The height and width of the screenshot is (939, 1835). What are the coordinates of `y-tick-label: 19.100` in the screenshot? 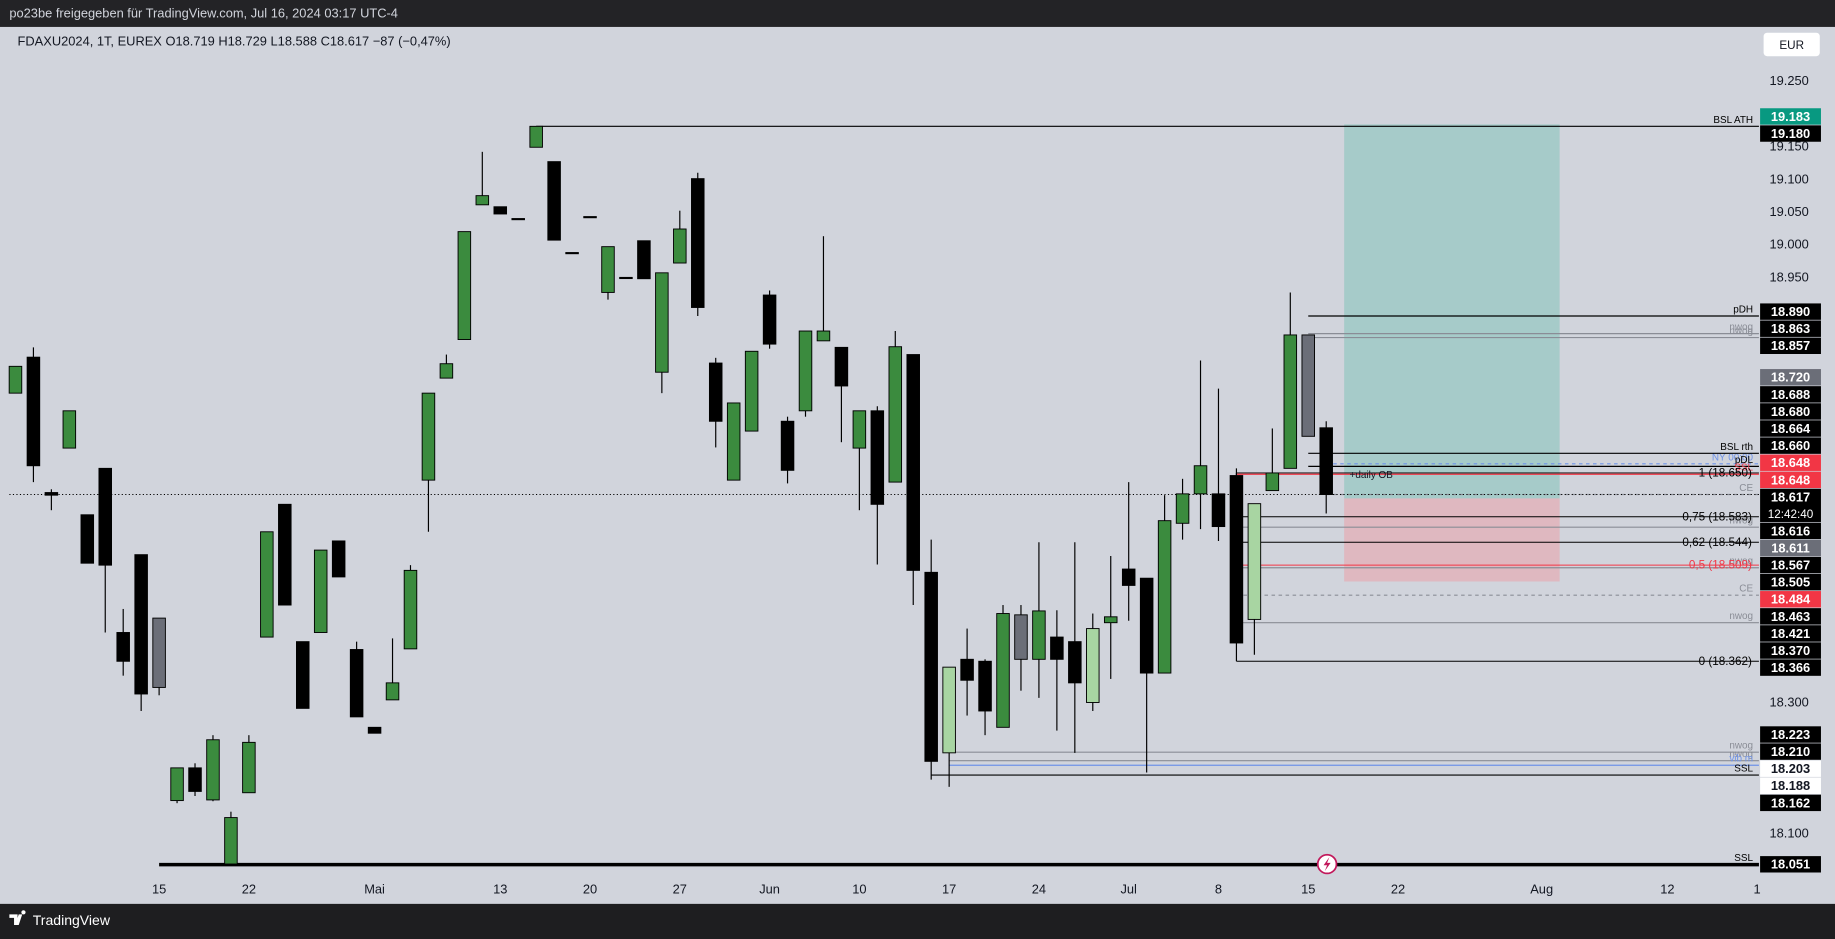 It's located at (1788, 178).